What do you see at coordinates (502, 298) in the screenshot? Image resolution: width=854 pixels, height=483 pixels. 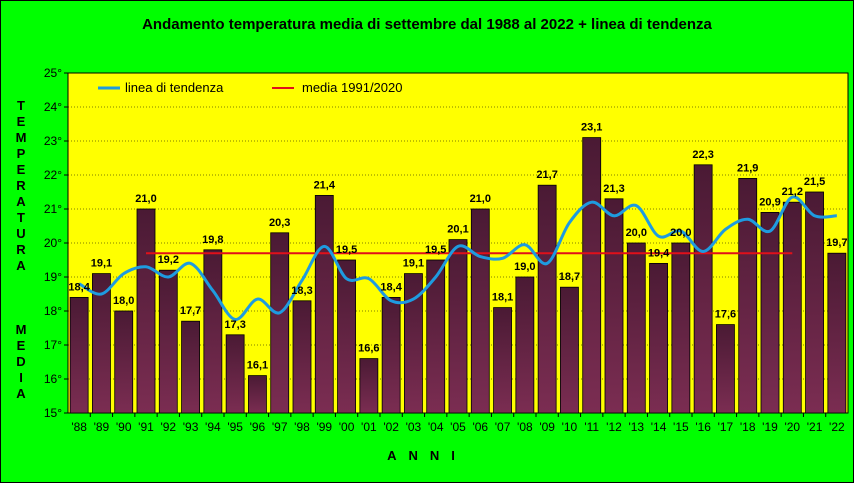 I see `data-label: 18,1` at bounding box center [502, 298].